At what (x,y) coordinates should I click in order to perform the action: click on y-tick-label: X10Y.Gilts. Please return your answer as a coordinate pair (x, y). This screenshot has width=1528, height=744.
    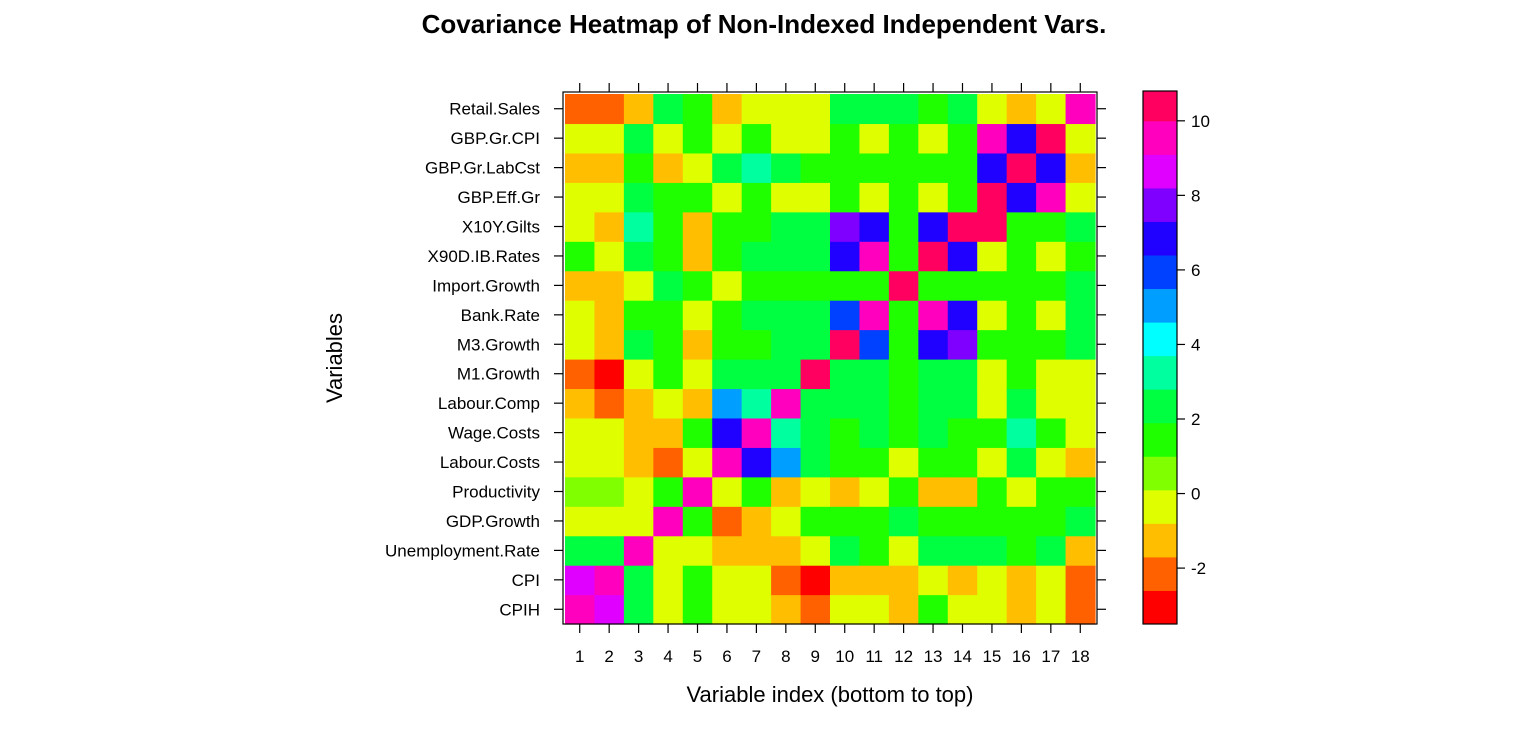
    Looking at the image, I should click on (501, 227).